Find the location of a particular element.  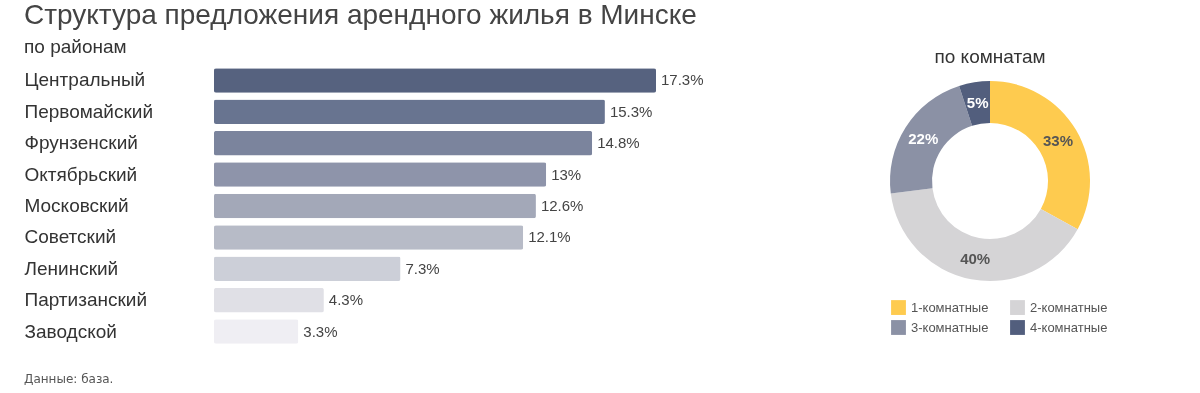

data-label: 5% is located at coordinates (977, 102).